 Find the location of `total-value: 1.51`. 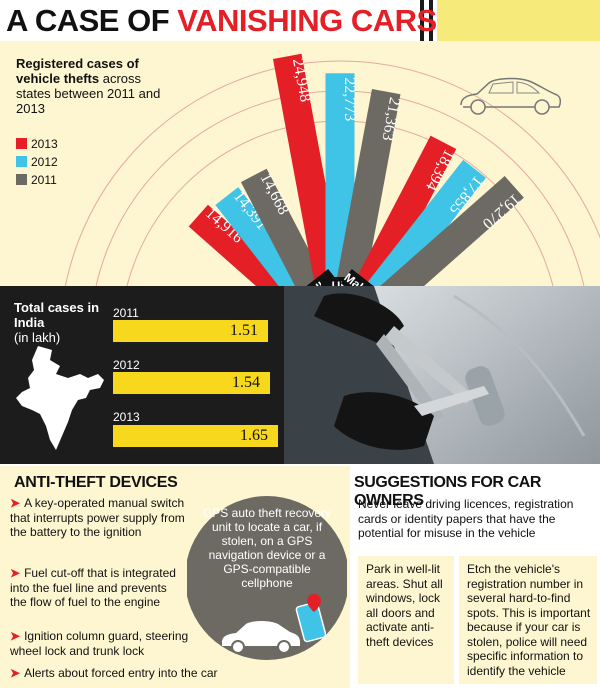

total-value: 1.51 is located at coordinates (244, 330).